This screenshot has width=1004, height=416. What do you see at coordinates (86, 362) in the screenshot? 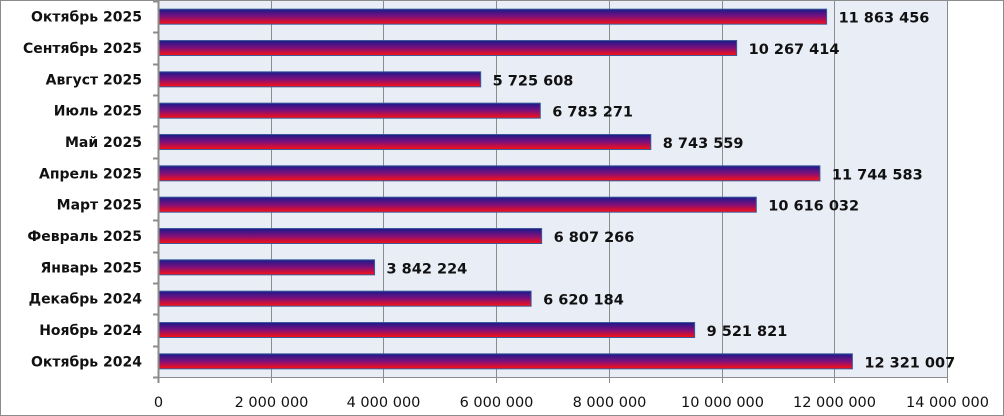
I see `category-label: Октябрь 2024` at bounding box center [86, 362].